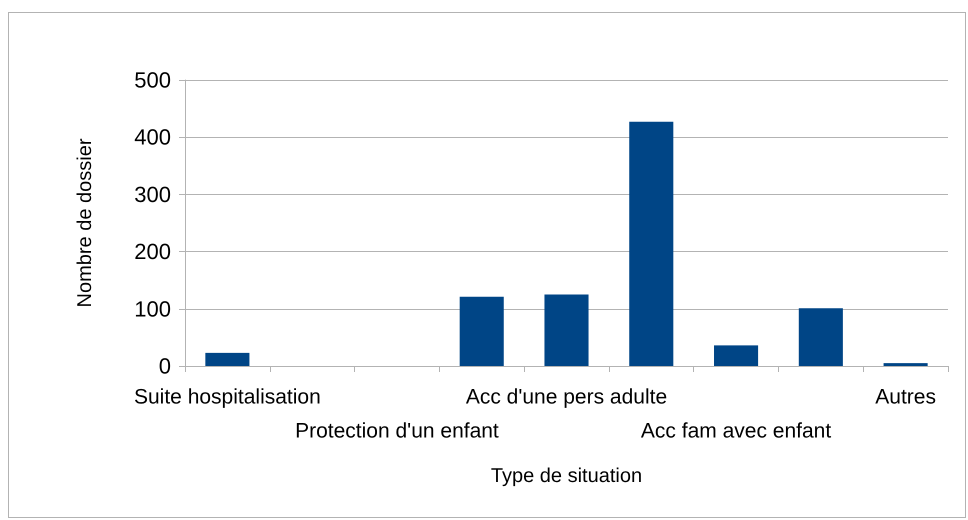  I want to click on y-tick-label: 0, so click(164, 366).